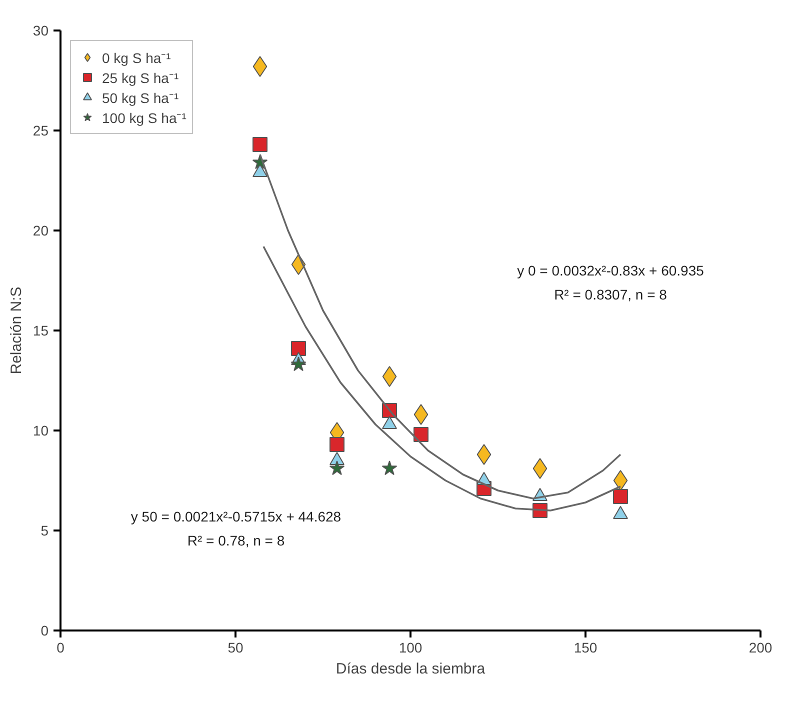  Describe the element at coordinates (140, 77) in the screenshot. I see `legend-label: 25 kg S ha⁻¹` at that location.